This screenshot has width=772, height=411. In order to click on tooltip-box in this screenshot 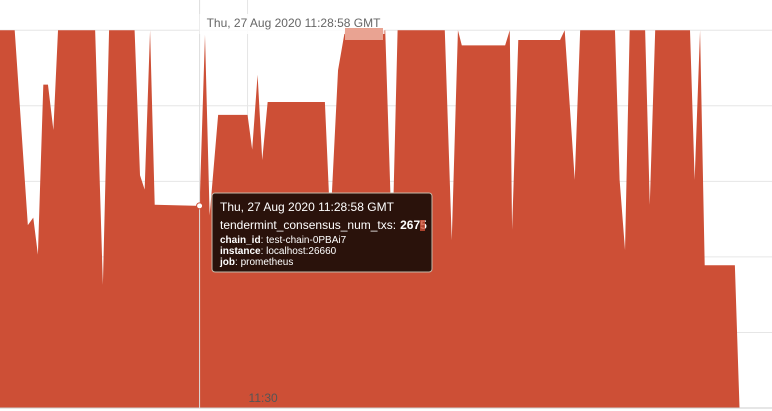, I will do `click(322, 232)`.